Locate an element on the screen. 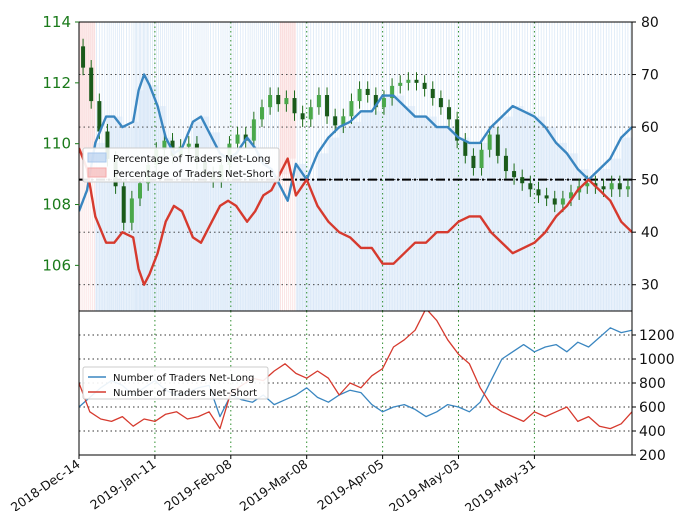  left-axis-tick-label: 108 is located at coordinates (56, 205).